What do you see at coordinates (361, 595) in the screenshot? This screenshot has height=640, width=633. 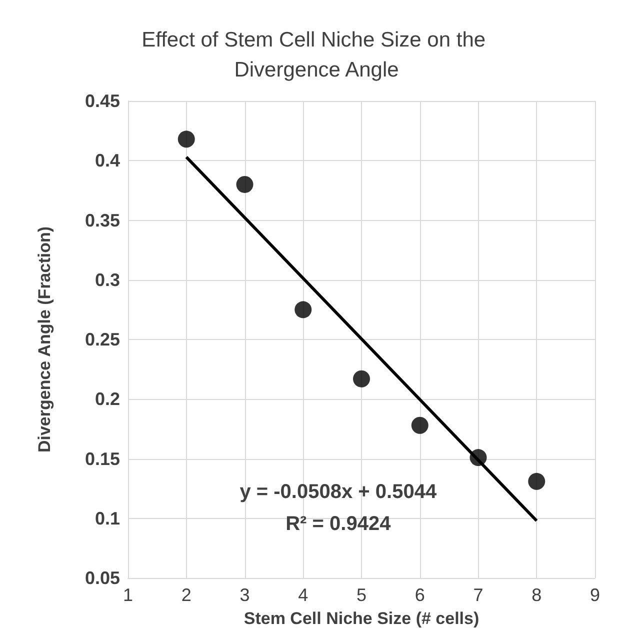 I see `x-tick-label: 5` at bounding box center [361, 595].